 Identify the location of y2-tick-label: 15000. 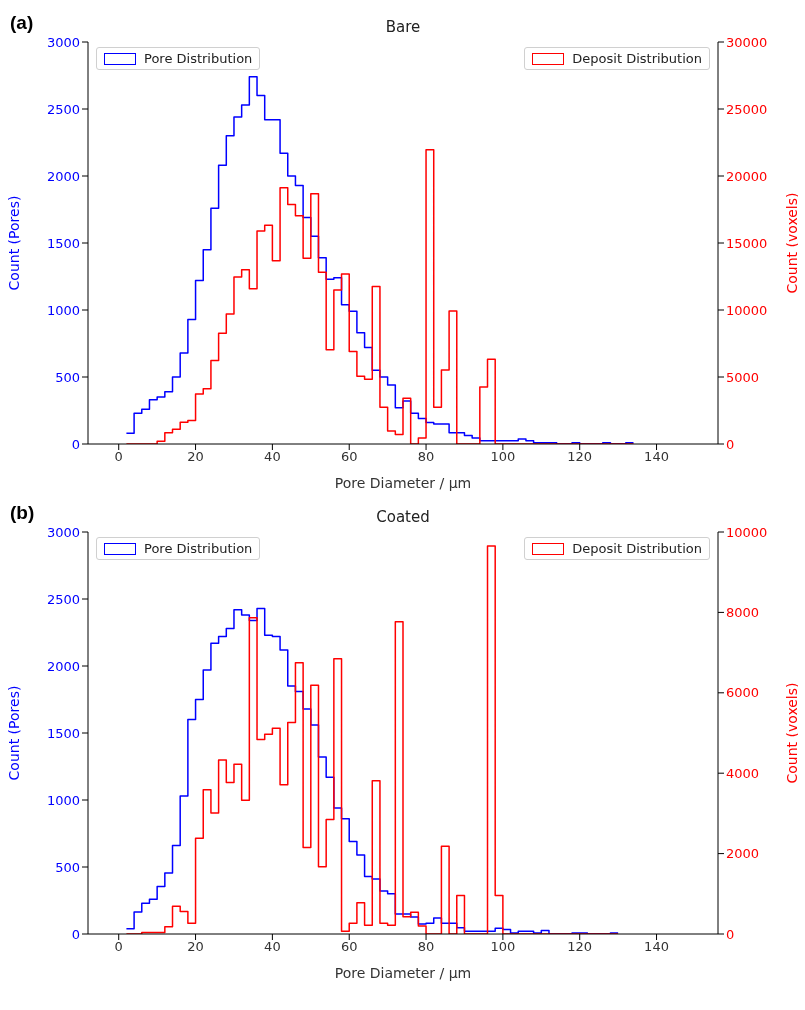
(747, 243).